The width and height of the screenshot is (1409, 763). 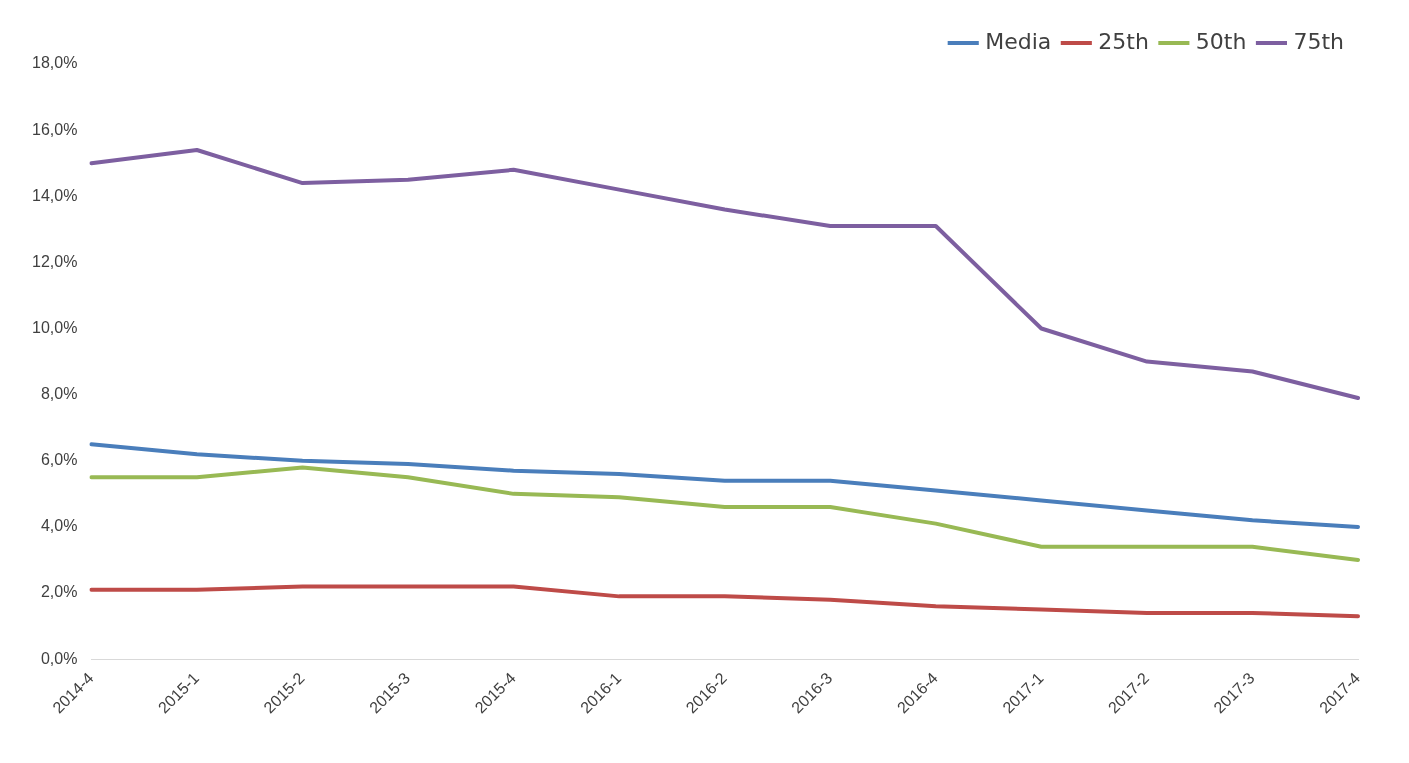 What do you see at coordinates (54, 327) in the screenshot?
I see `y-tick-label: 10,0%` at bounding box center [54, 327].